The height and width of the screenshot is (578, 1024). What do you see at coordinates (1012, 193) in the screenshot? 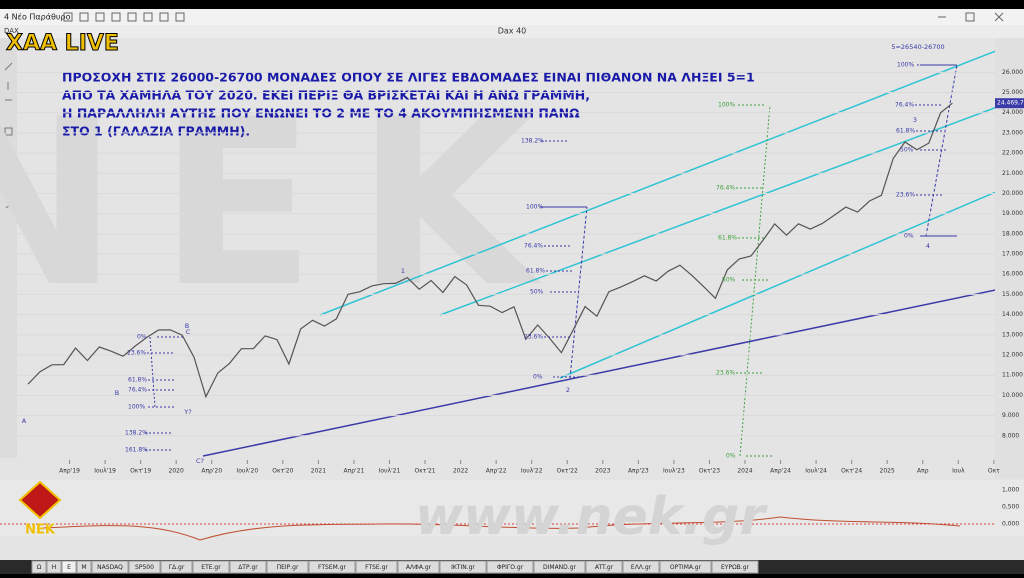
I see `y-tick-label: 20.000` at bounding box center [1012, 193].